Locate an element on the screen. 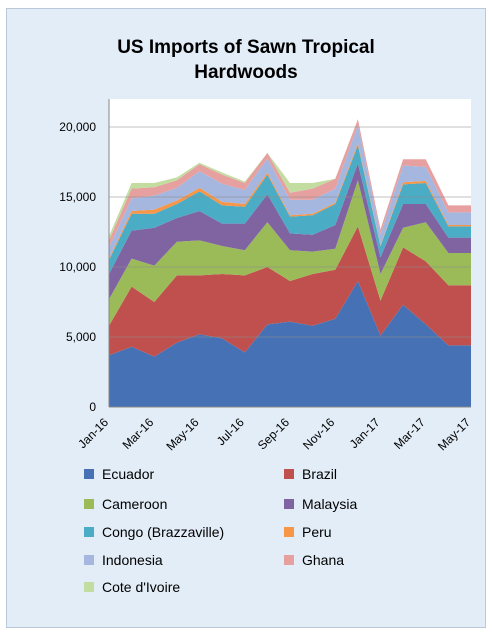 The height and width of the screenshot is (636, 494). x-tick-label-8: May-17 is located at coordinates (454, 434).